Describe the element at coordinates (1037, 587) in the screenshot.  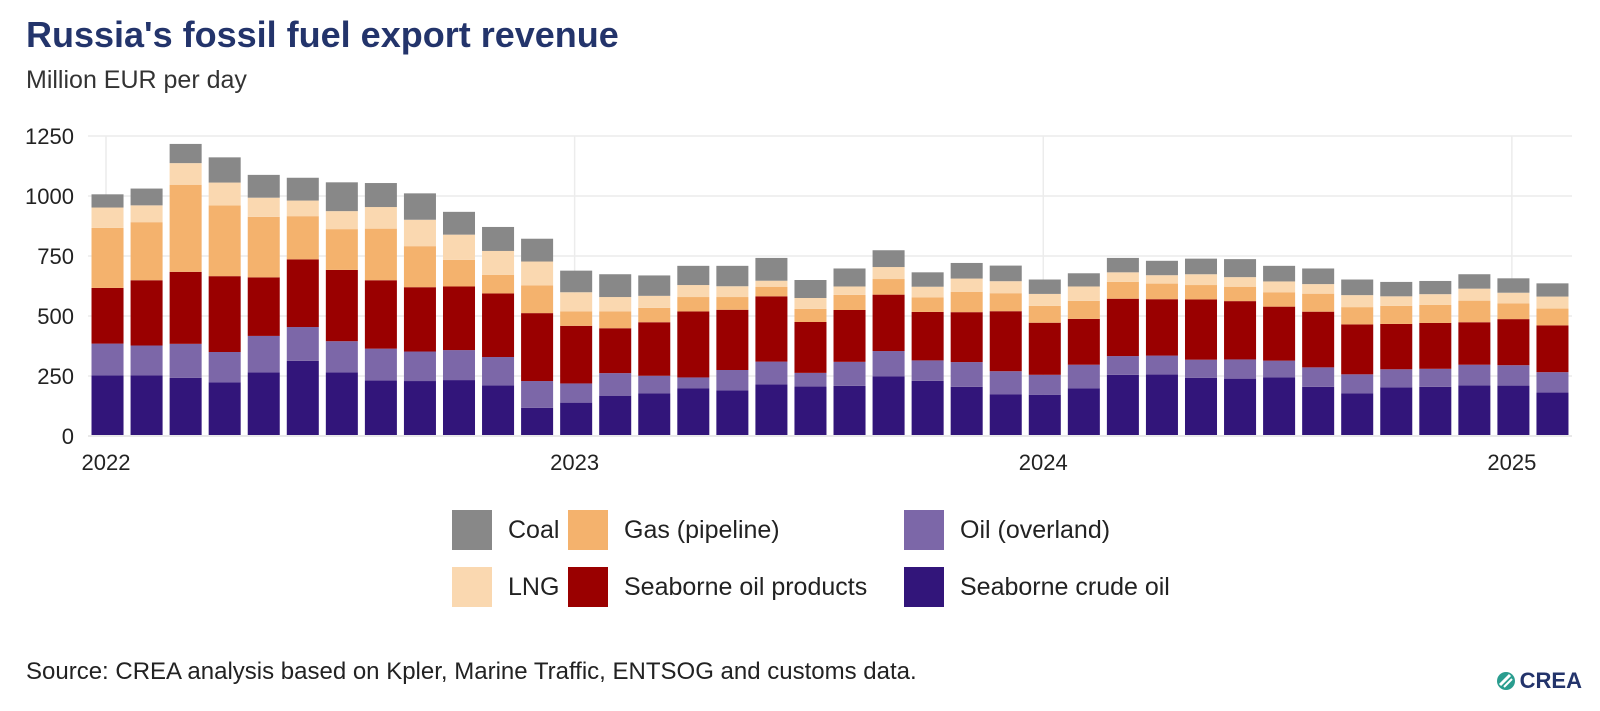
I see `legend-item-seaborne-crude-oil: Seaborne crude oil` at that location.